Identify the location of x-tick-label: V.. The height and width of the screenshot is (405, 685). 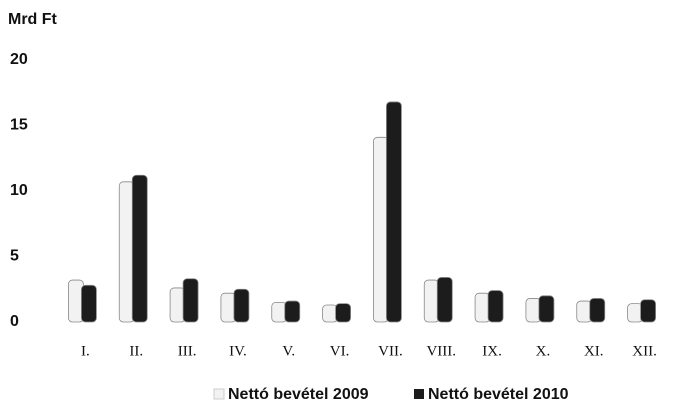
(288, 351).